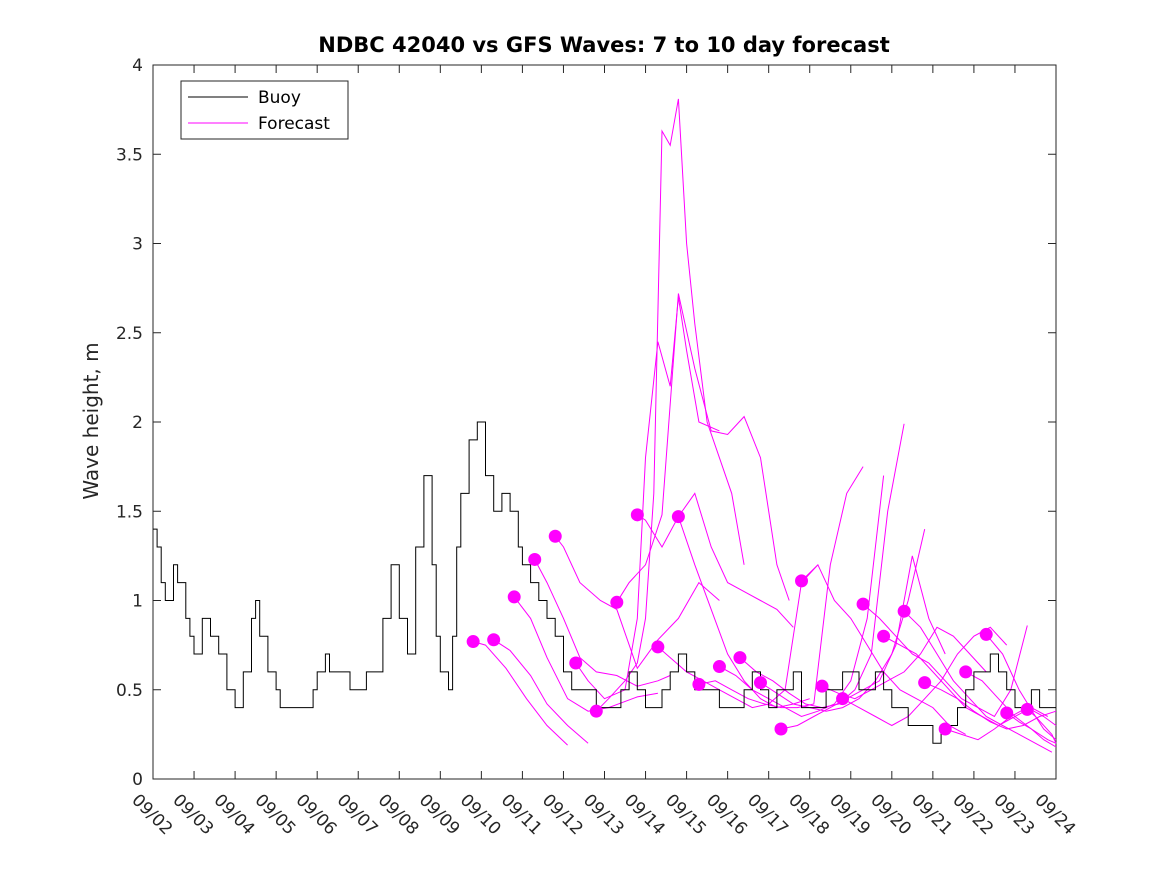 The height and width of the screenshot is (875, 1167). What do you see at coordinates (294, 124) in the screenshot?
I see `legend-label-forecast: Forecast` at bounding box center [294, 124].